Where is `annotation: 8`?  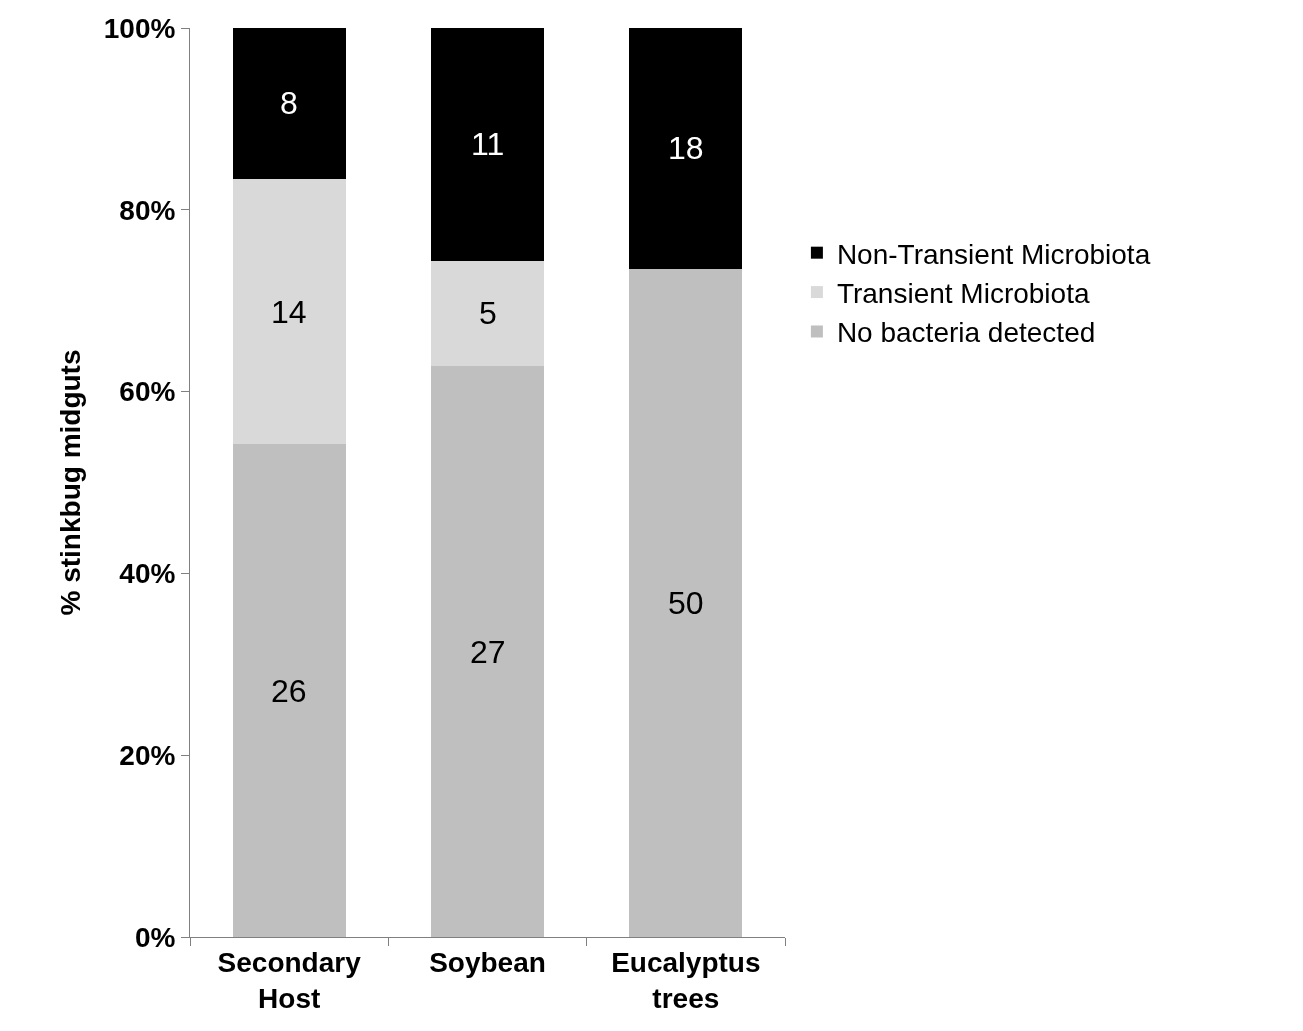 annotation: 8 is located at coordinates (289, 103).